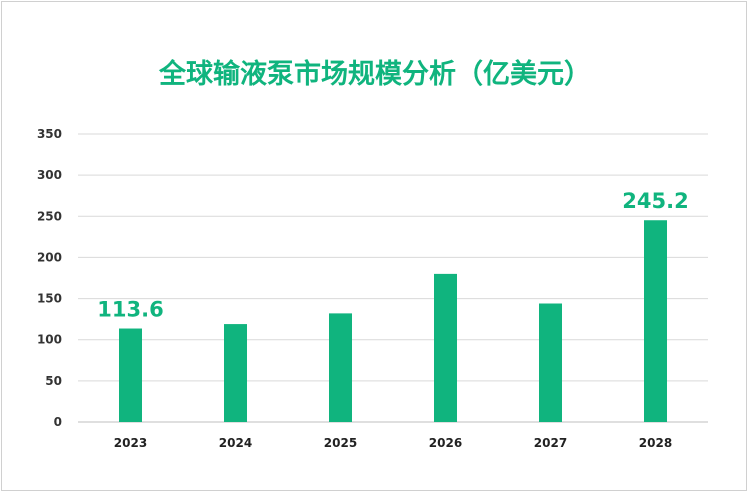 The image size is (750, 494). I want to click on chart-title: 全球输液泵市场规模分析（亿美元）, so click(375, 74).